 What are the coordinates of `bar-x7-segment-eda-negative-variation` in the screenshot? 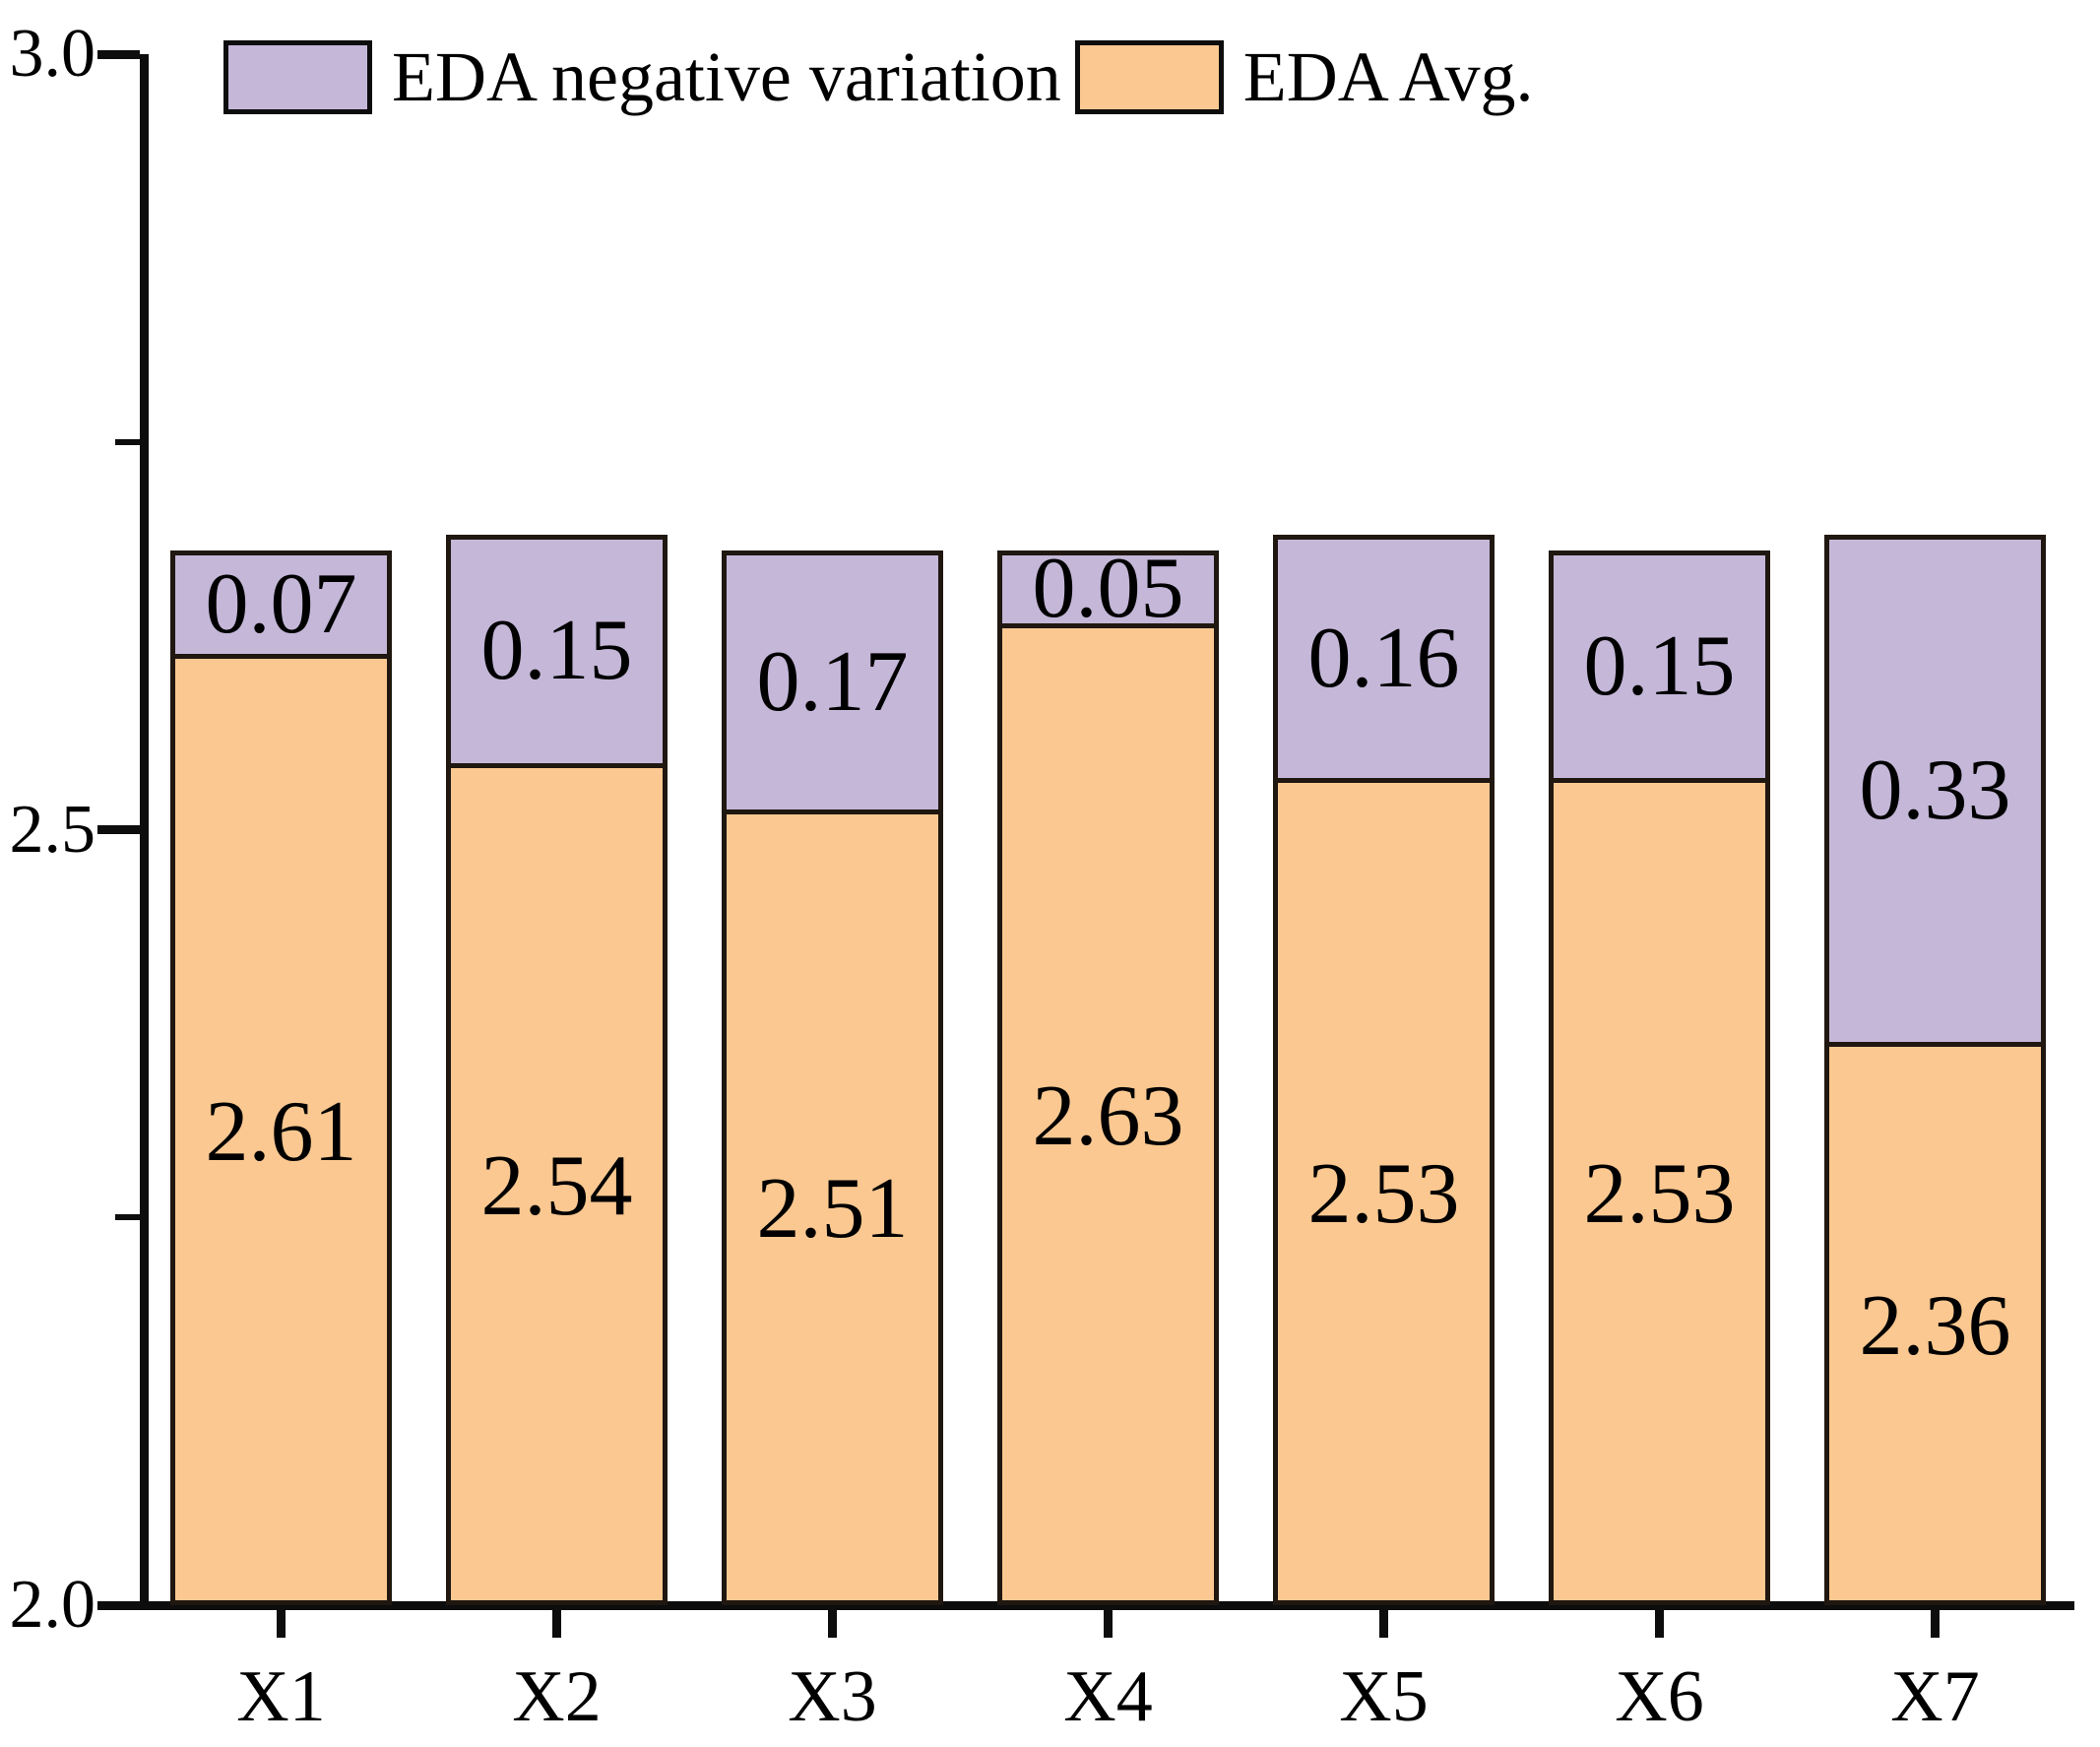 It's located at (1935, 791).